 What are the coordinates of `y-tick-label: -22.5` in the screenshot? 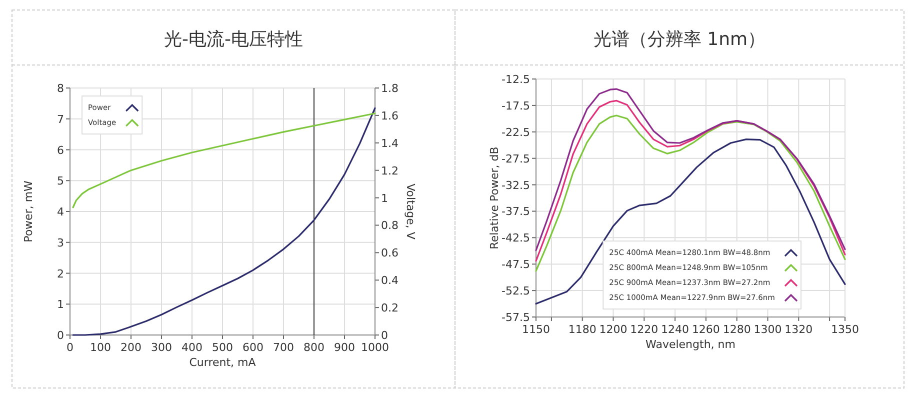 It's located at (516, 132).